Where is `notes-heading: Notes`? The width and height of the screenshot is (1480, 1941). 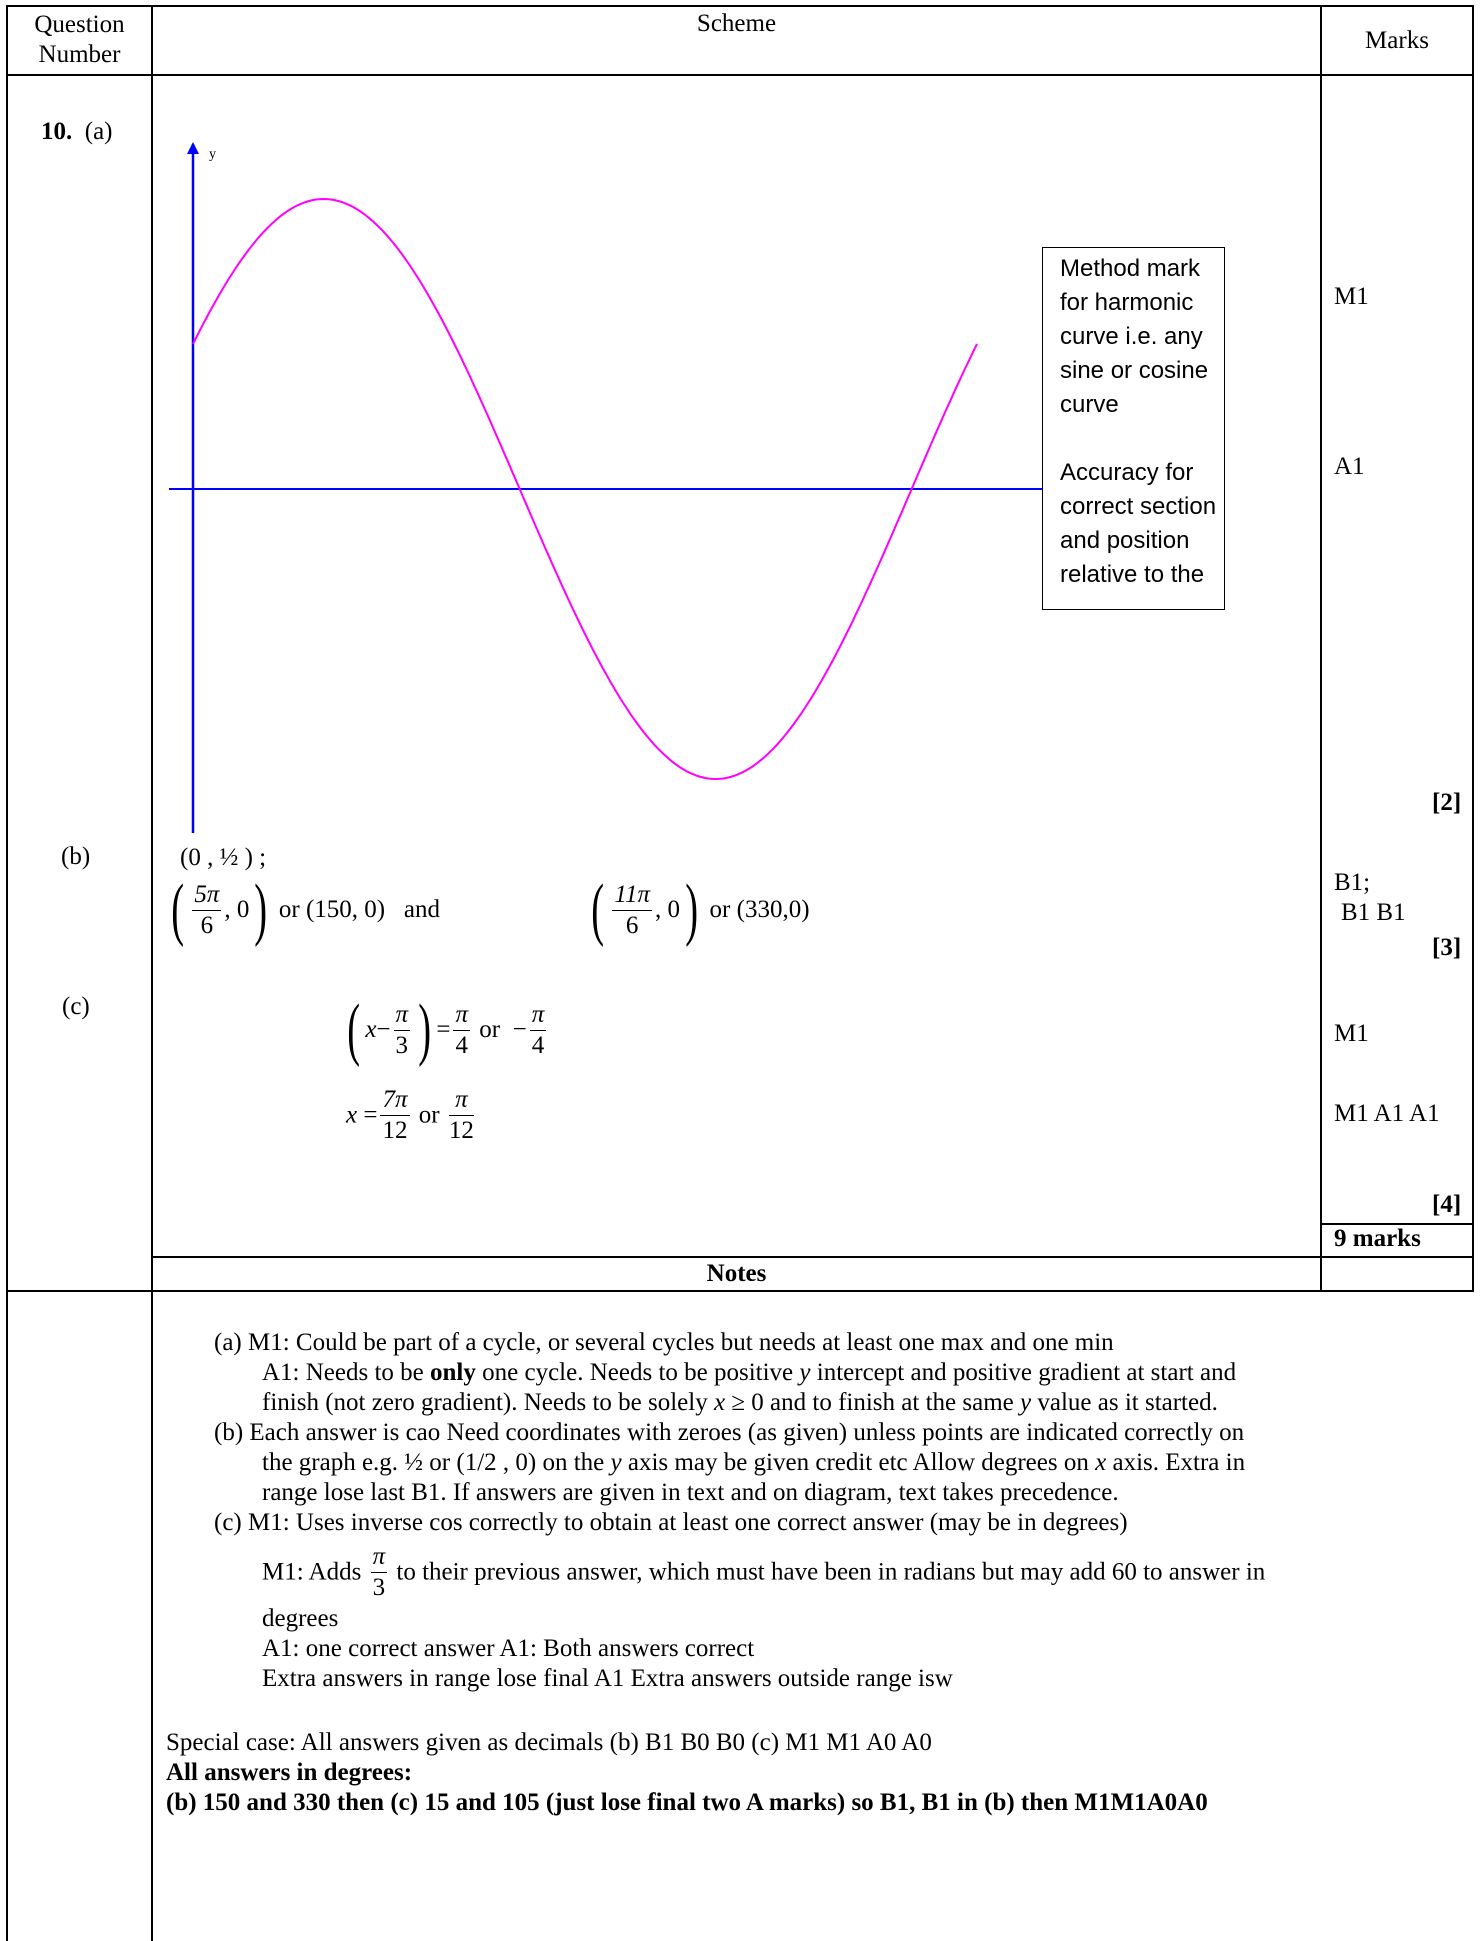 notes-heading: Notes is located at coordinates (736, 1273).